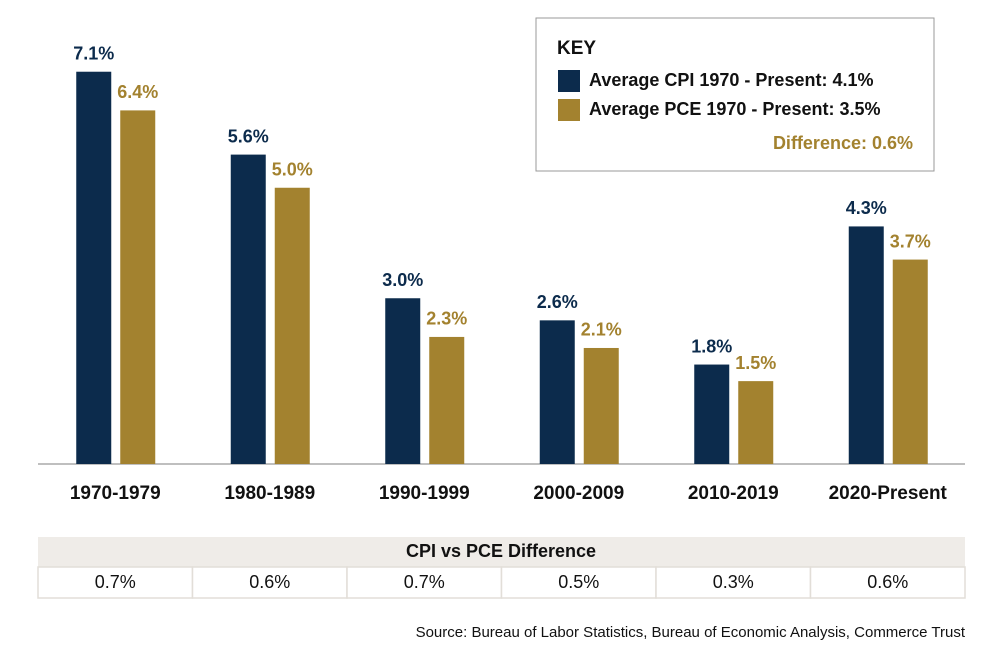 Image resolution: width=990 pixels, height=663 pixels. Describe the element at coordinates (711, 346) in the screenshot. I see `data-label: 1.8%` at that location.